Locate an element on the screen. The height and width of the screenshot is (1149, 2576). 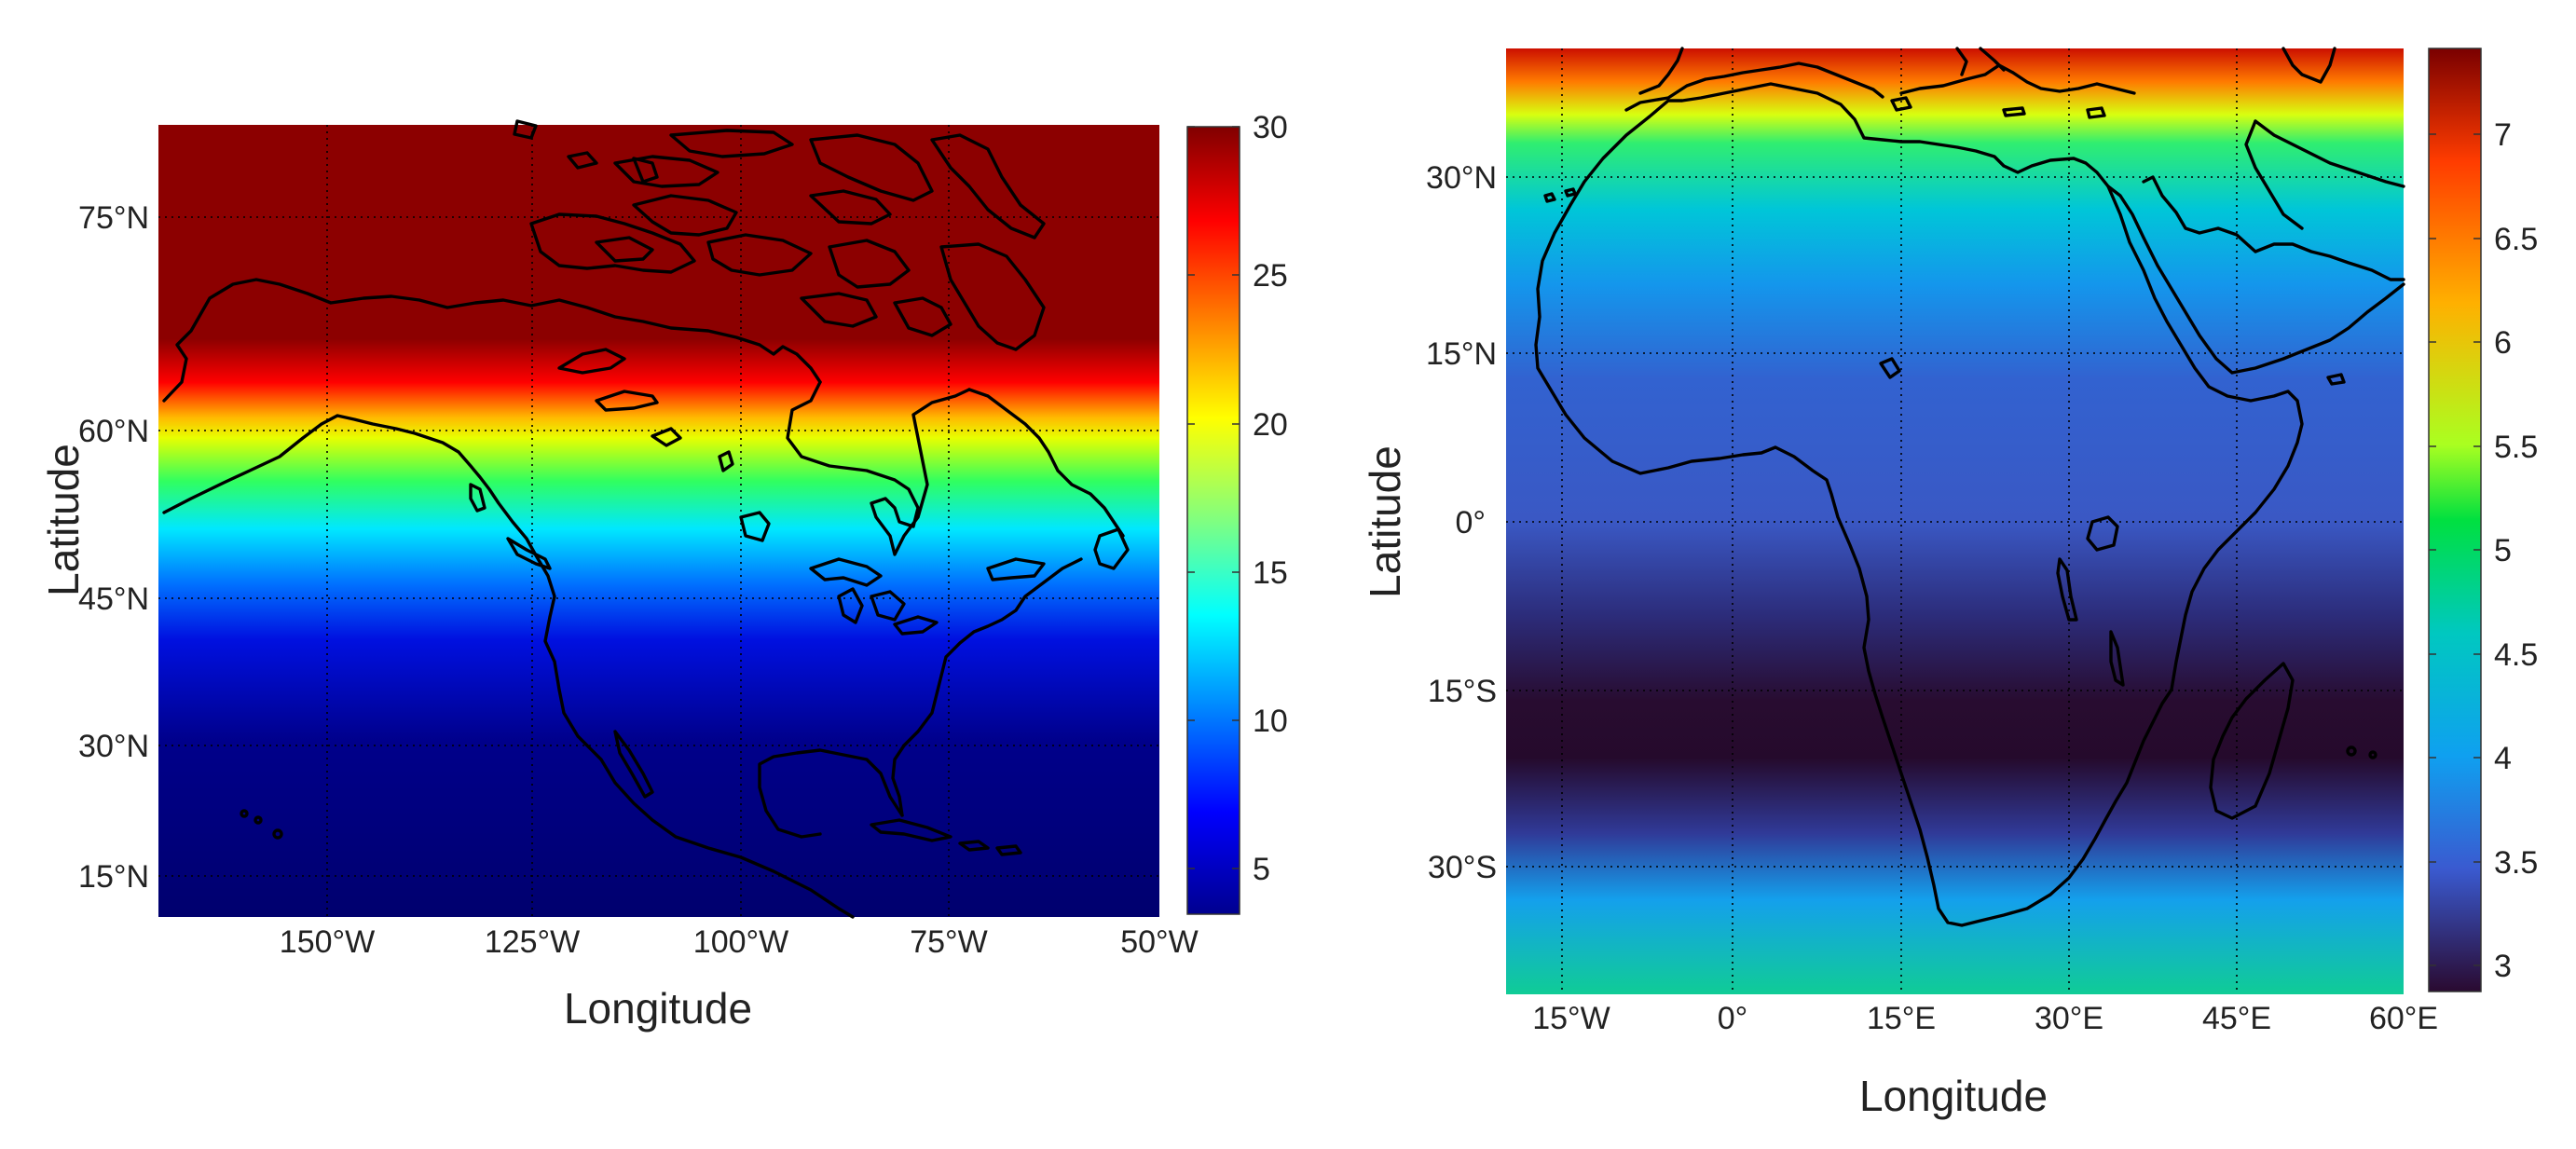
x-tick: 0° is located at coordinates (1733, 1018).